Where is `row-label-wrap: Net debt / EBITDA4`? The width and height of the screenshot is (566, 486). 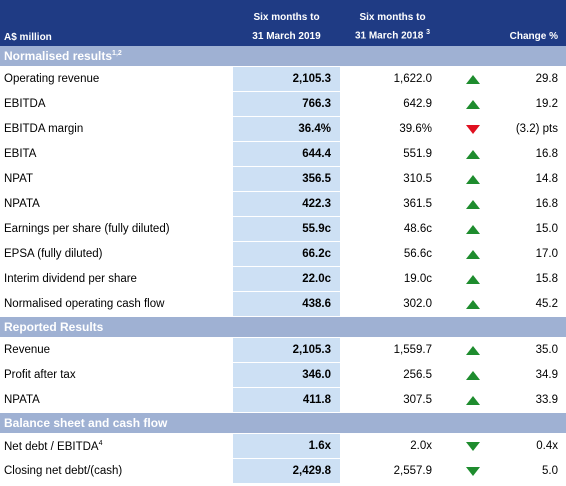
row-label-wrap: Net debt / EBITDA4 is located at coordinates (53, 446).